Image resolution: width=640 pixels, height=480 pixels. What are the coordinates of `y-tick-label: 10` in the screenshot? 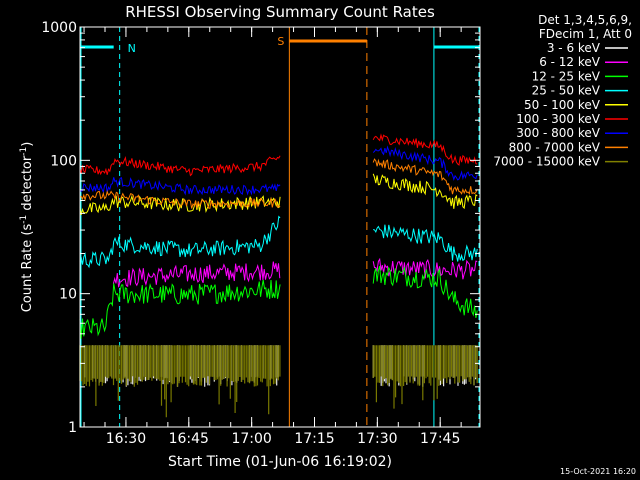 It's located at (68, 295).